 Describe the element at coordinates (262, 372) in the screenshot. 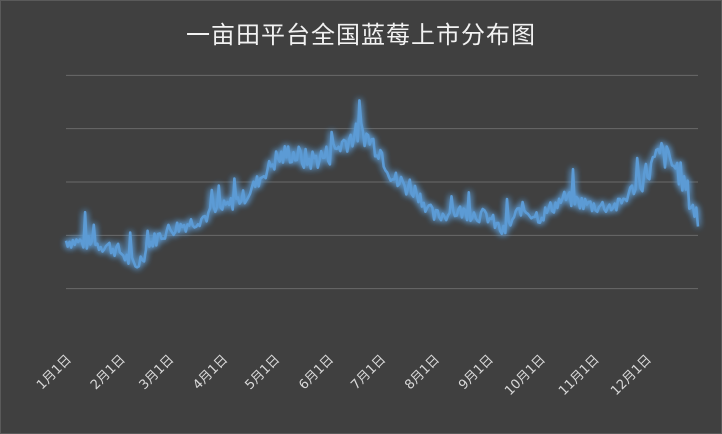

I see `x-tick-label: 5月1日` at that location.